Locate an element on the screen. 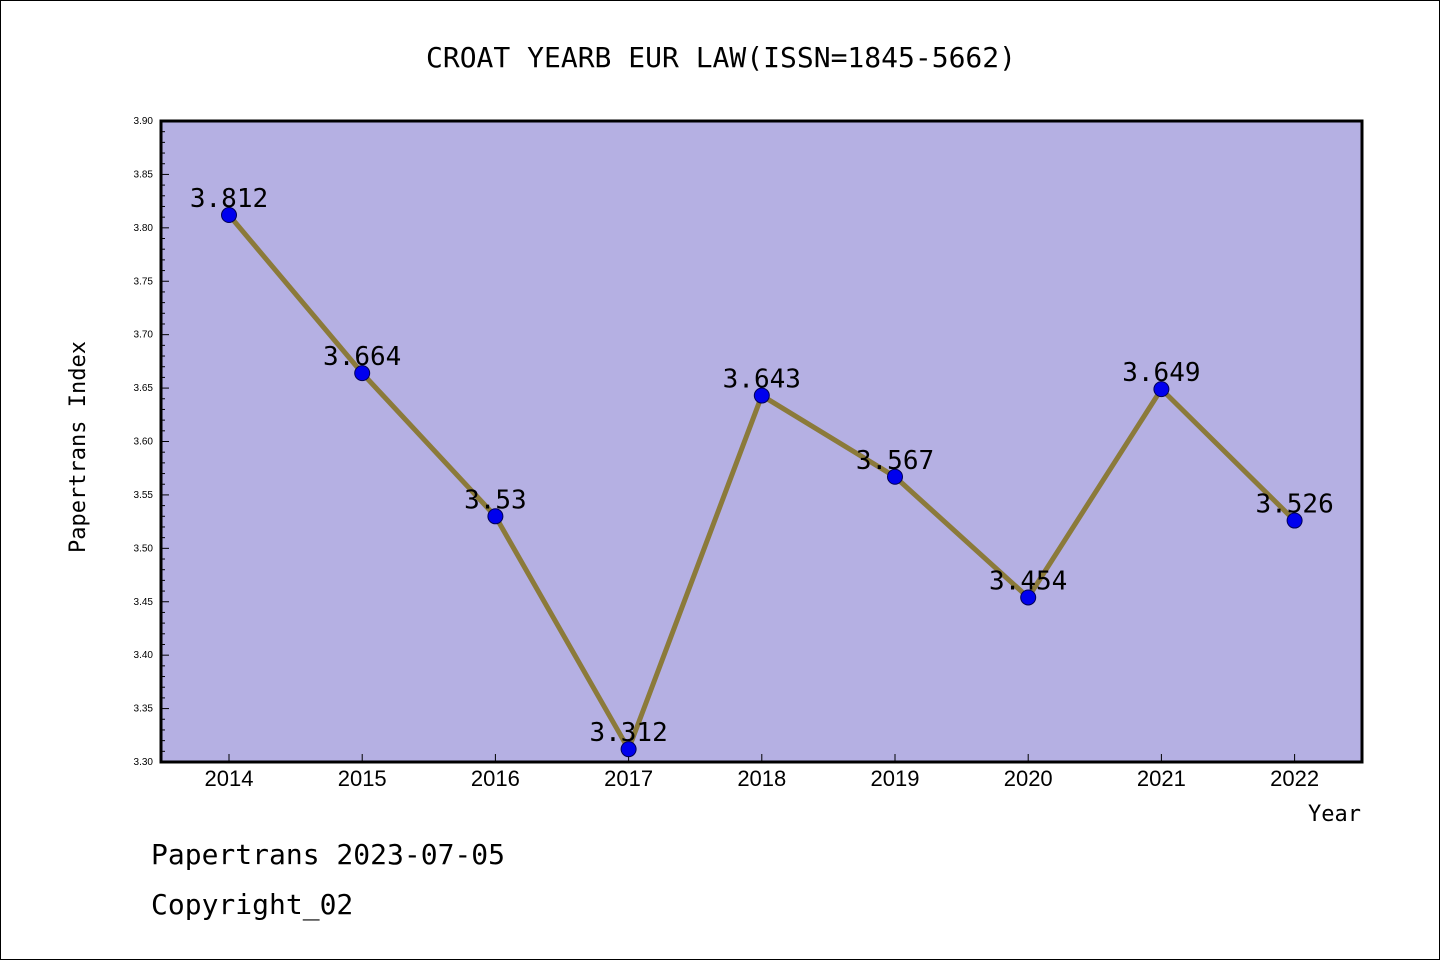  data-label: 3.312 is located at coordinates (628, 733).